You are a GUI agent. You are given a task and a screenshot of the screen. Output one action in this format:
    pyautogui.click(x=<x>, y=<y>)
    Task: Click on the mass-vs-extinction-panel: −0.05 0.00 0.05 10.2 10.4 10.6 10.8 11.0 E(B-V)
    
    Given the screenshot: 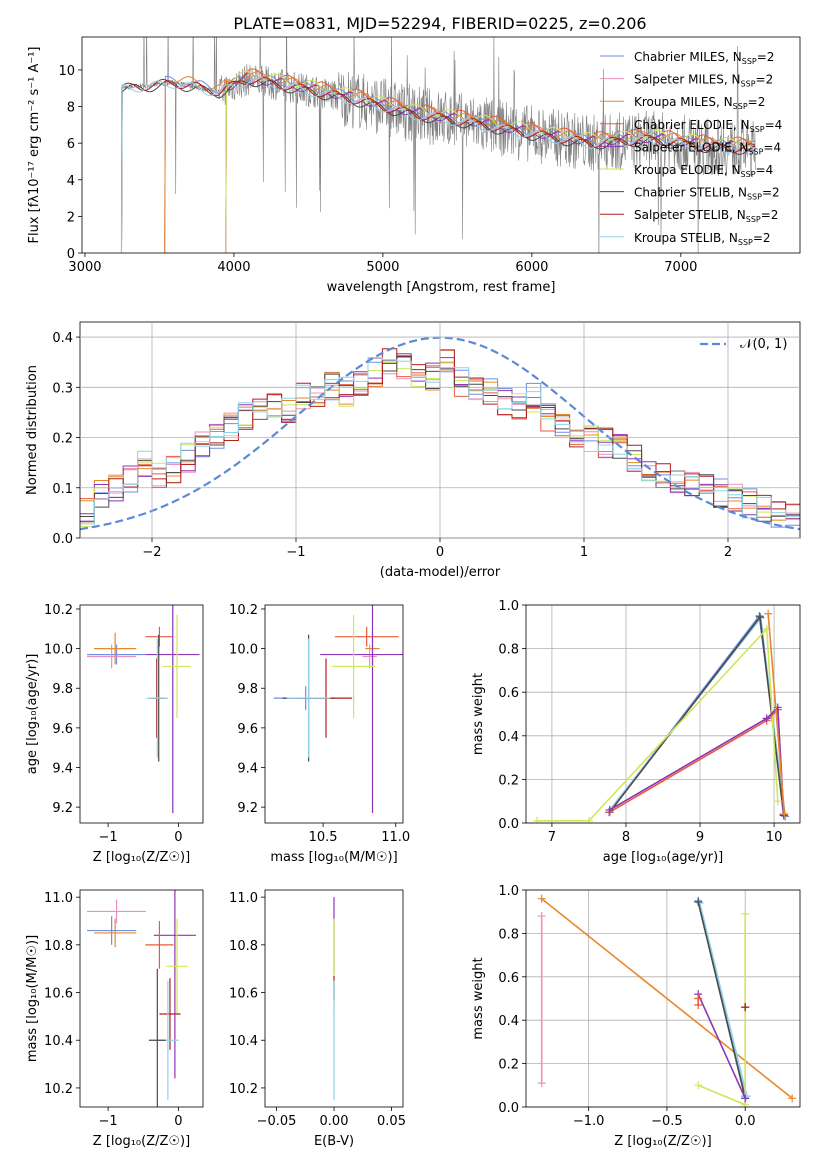 What is the action you would take?
    pyautogui.click(x=317, y=1019)
    